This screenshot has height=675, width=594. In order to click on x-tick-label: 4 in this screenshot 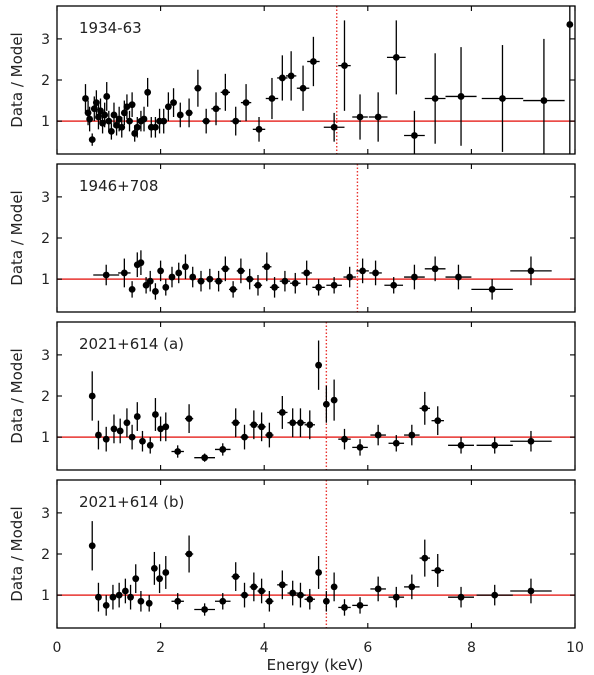, I will do `click(264, 648)`.